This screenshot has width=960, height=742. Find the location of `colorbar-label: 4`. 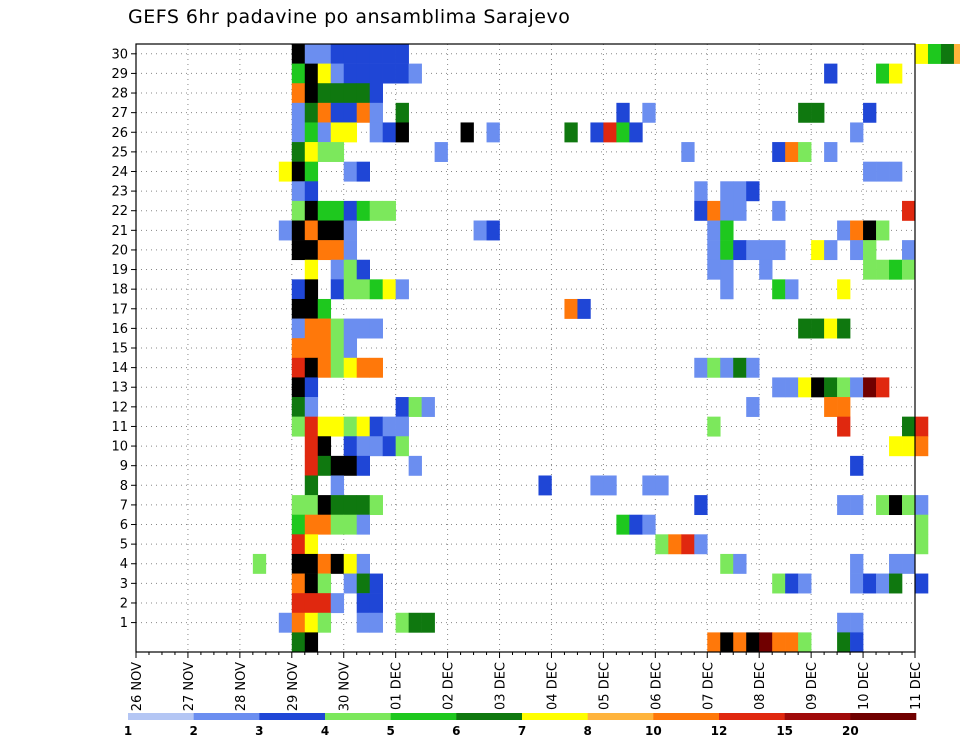

colorbar-label: 4 is located at coordinates (325, 731).